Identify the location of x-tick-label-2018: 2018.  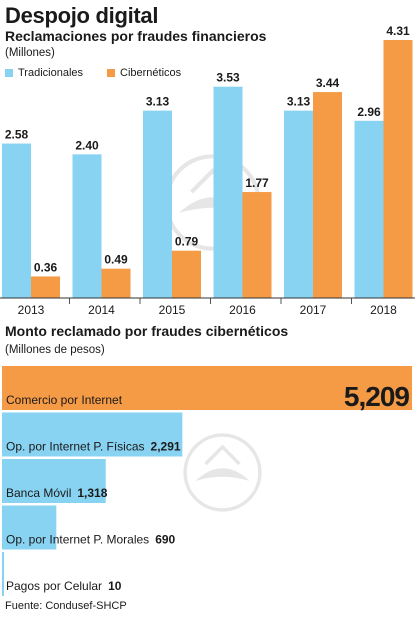
(383, 310).